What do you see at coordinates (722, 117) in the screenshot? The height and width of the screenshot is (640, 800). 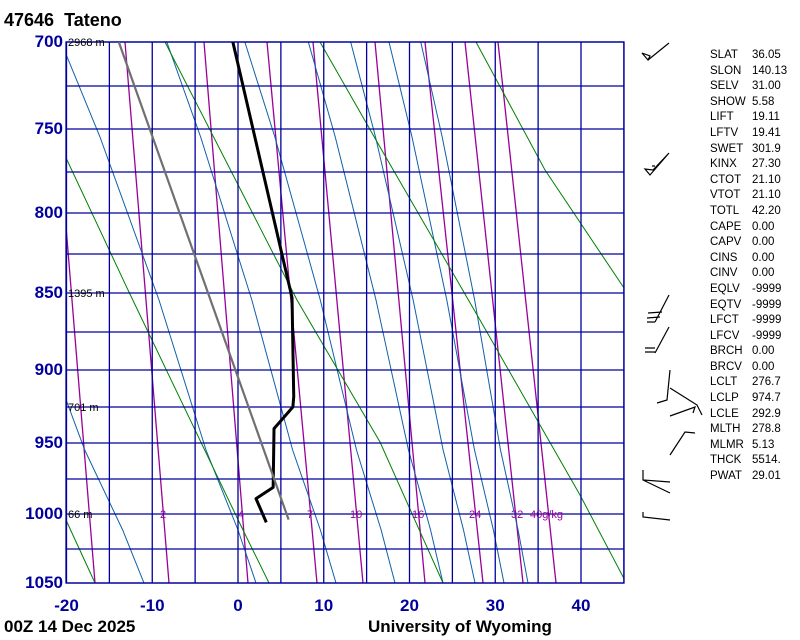 I see `index-name: LIFT` at bounding box center [722, 117].